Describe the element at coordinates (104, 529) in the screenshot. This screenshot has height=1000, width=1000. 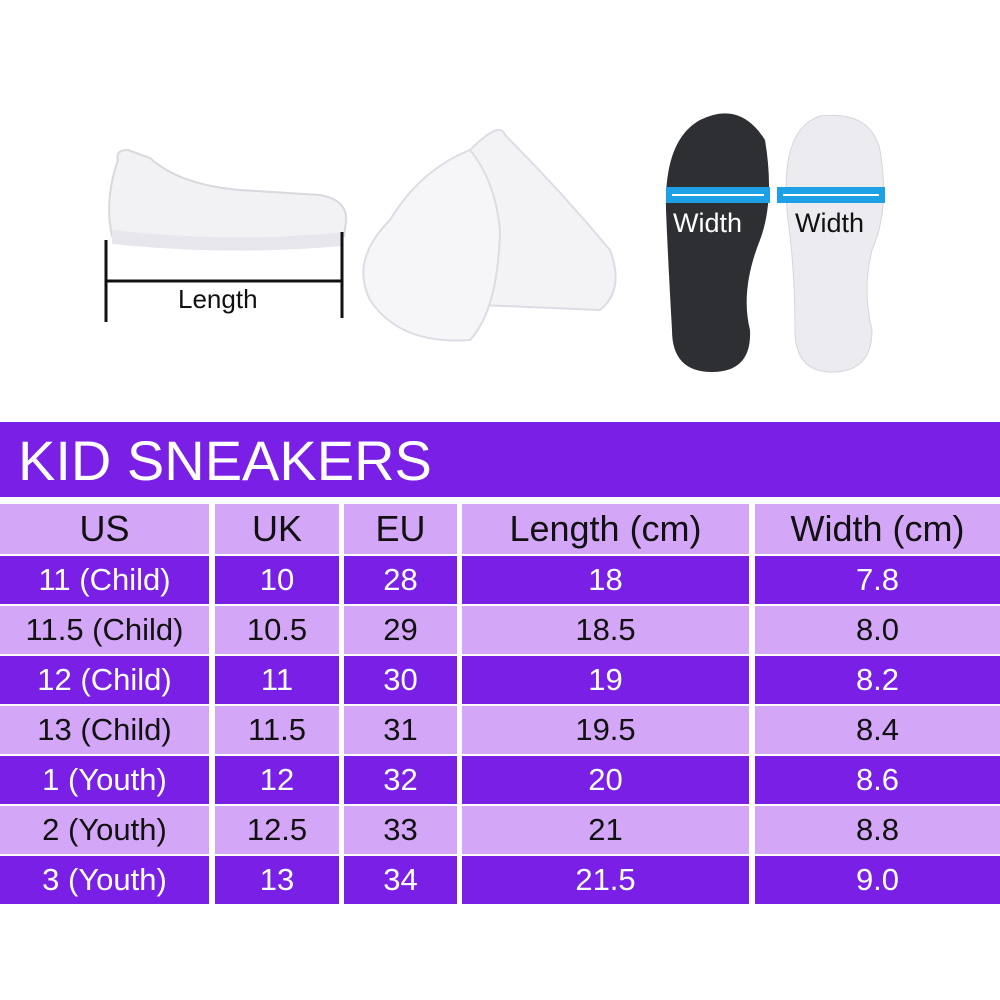
I see `header-us: US` at that location.